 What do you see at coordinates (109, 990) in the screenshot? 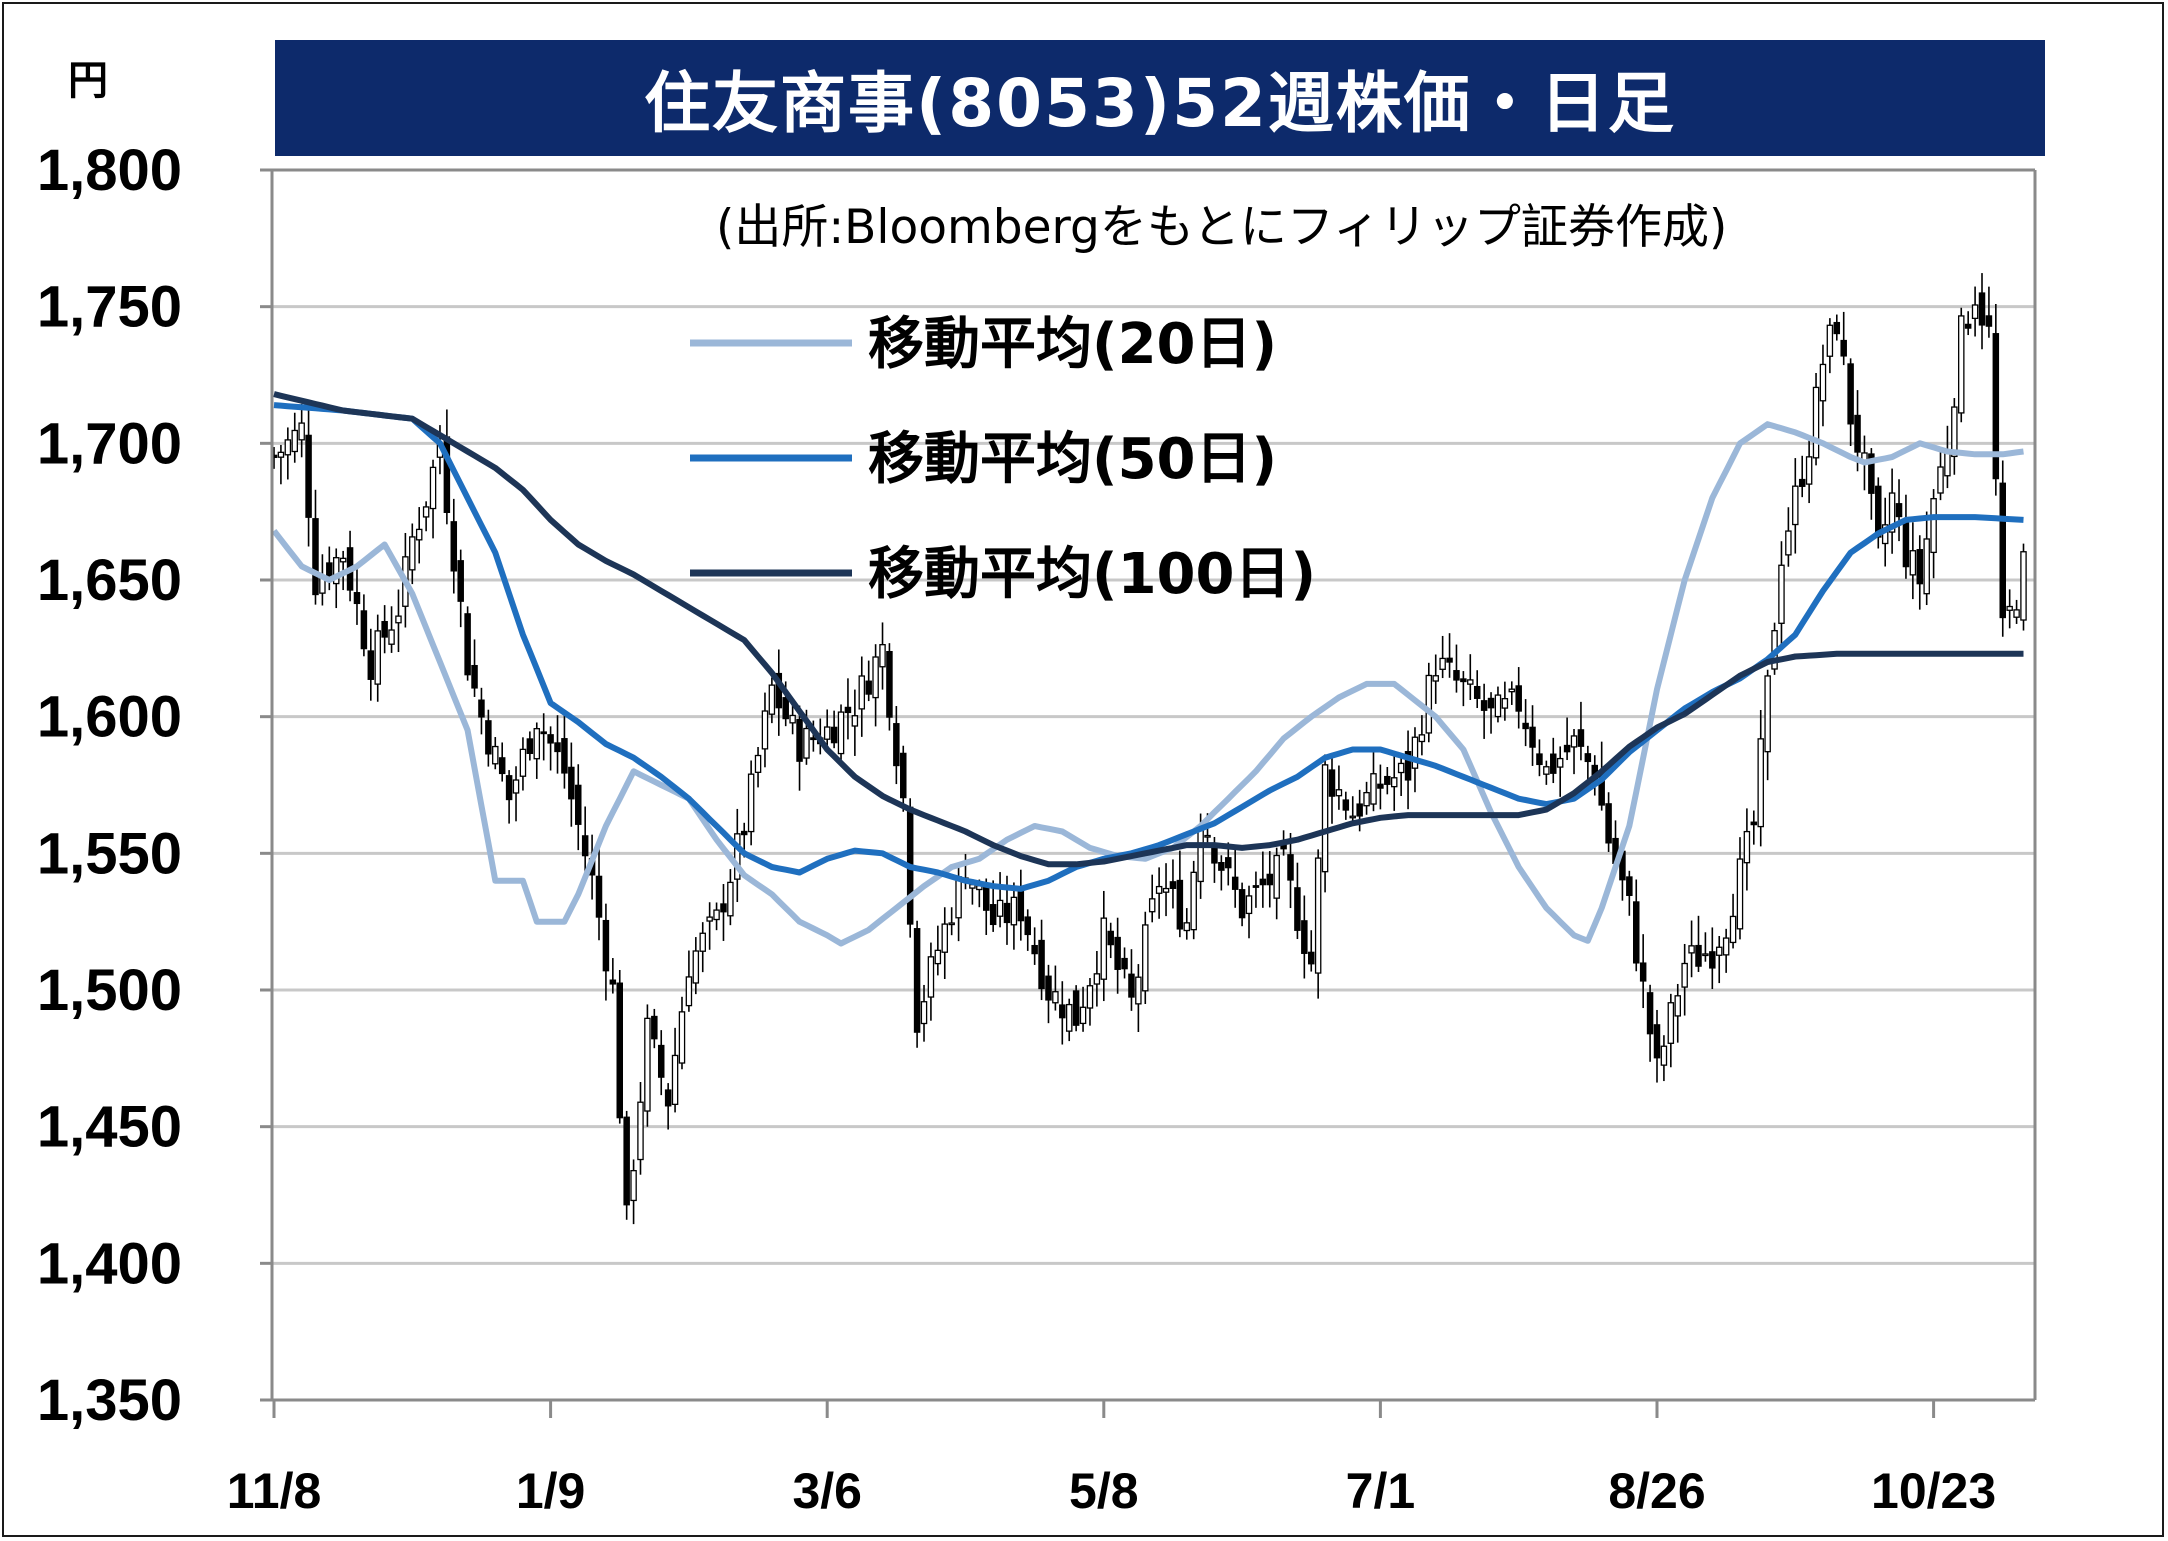
I see `y-tick-label-3: 1,500` at bounding box center [109, 990].